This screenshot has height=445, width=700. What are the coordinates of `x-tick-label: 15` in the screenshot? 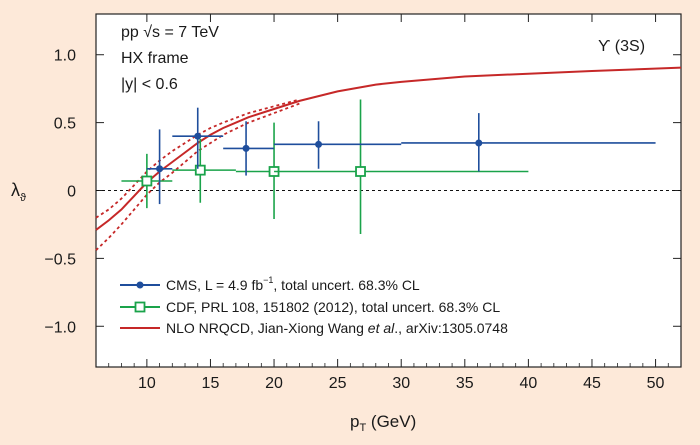 It's located at (211, 383).